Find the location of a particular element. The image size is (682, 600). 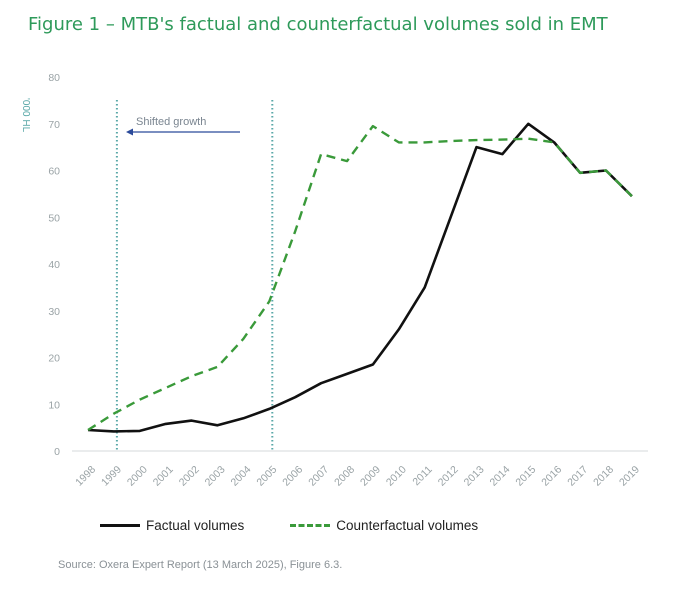

x-tick-label: 2002 is located at coordinates (189, 476).